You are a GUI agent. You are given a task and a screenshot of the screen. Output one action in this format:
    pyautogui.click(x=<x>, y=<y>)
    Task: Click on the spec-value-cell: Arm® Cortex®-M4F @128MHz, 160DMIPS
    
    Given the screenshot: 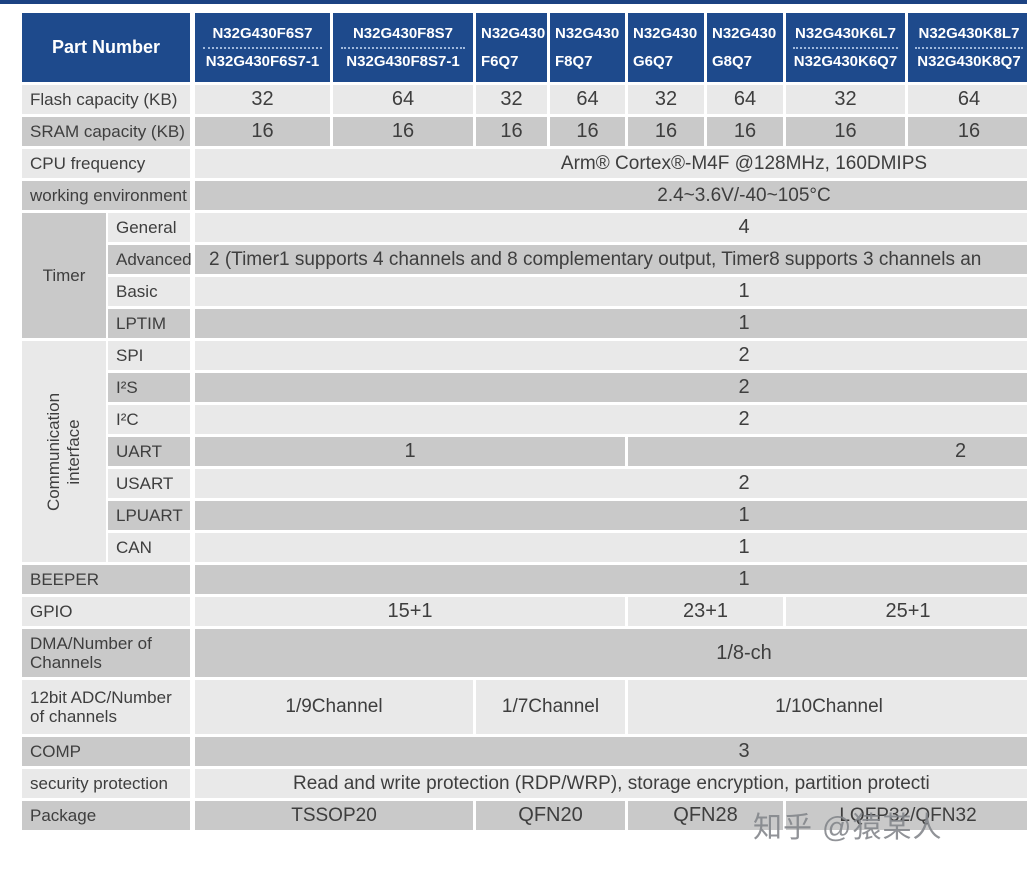 What is the action you would take?
    pyautogui.click(x=611, y=163)
    